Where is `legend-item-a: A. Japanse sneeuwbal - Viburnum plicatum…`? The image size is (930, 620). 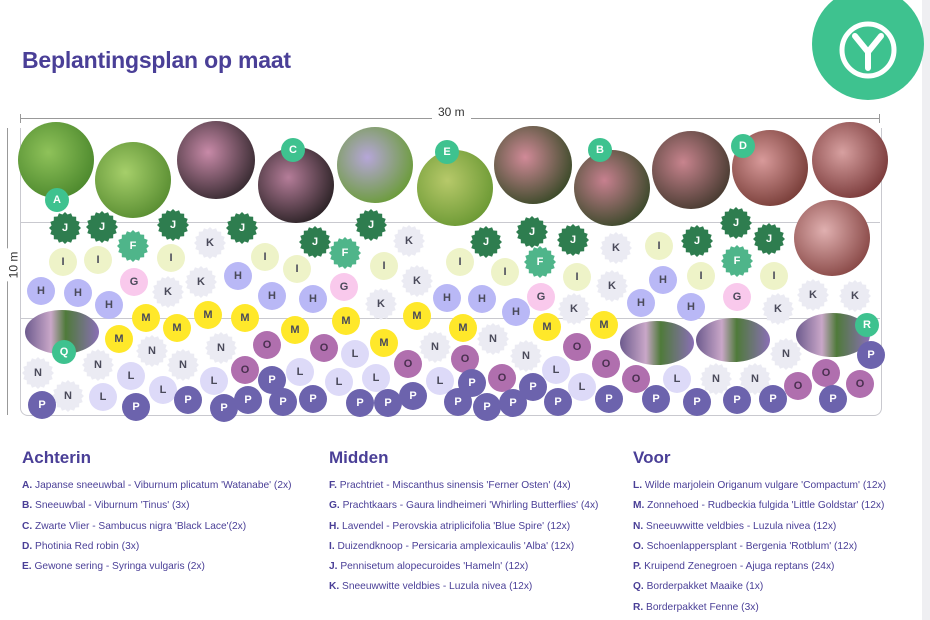
legend-item-a: A. Japanse sneeuwbal - Viburnum plicatum… is located at coordinates (156, 486).